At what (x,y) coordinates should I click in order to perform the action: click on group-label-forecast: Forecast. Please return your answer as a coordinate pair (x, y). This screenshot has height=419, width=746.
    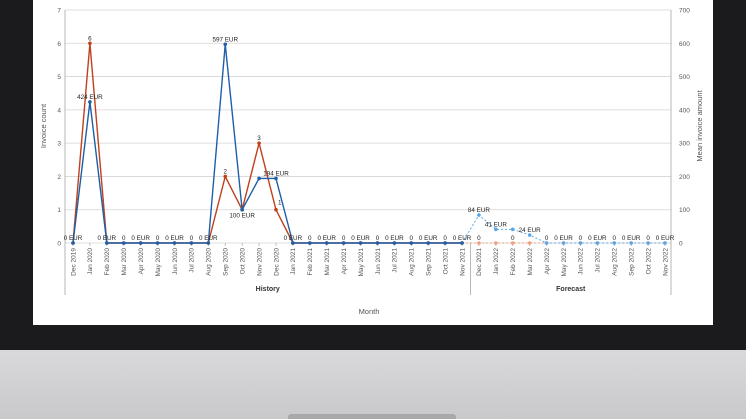
    Looking at the image, I should click on (571, 289).